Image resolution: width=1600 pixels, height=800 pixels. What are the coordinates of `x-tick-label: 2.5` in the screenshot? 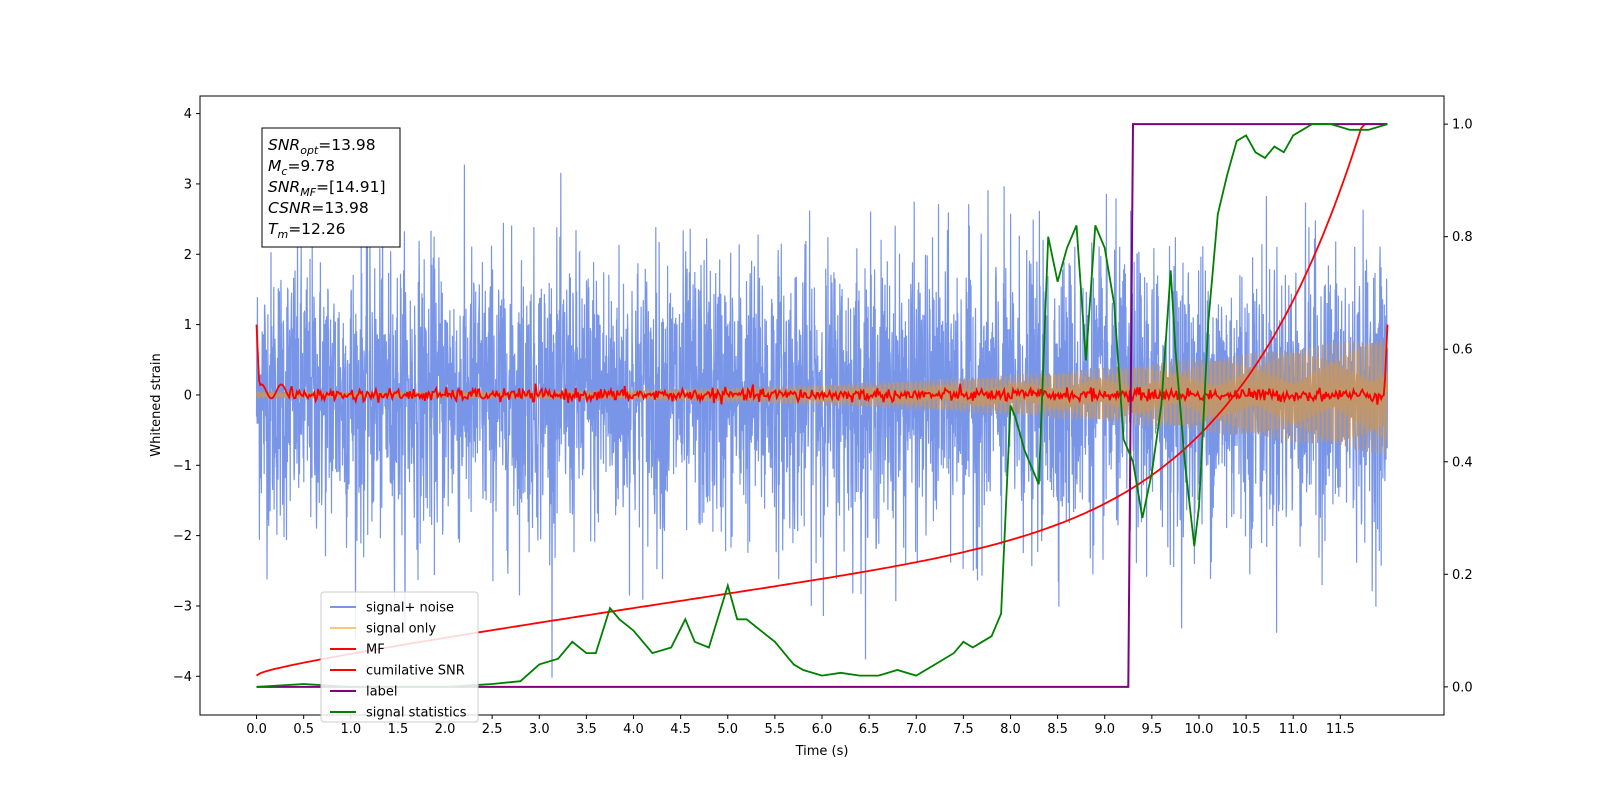 It's located at (492, 729).